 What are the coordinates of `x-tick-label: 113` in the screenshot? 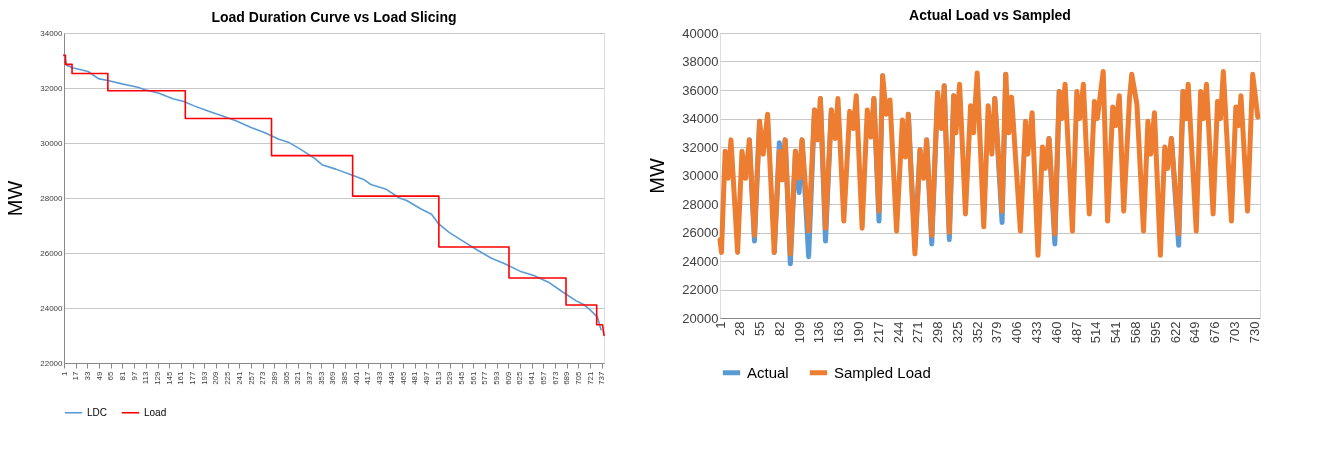 It's located at (146, 377).